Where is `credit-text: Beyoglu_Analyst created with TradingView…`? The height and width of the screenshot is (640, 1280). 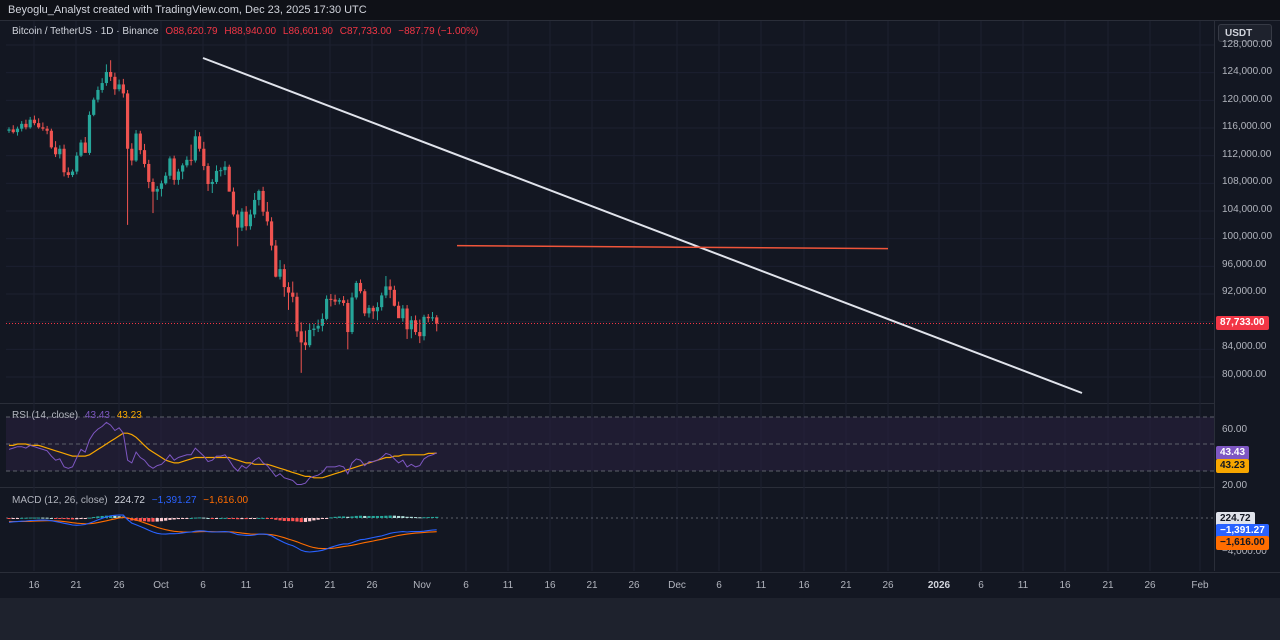 credit-text: Beyoglu_Analyst created with TradingView… is located at coordinates (187, 10).